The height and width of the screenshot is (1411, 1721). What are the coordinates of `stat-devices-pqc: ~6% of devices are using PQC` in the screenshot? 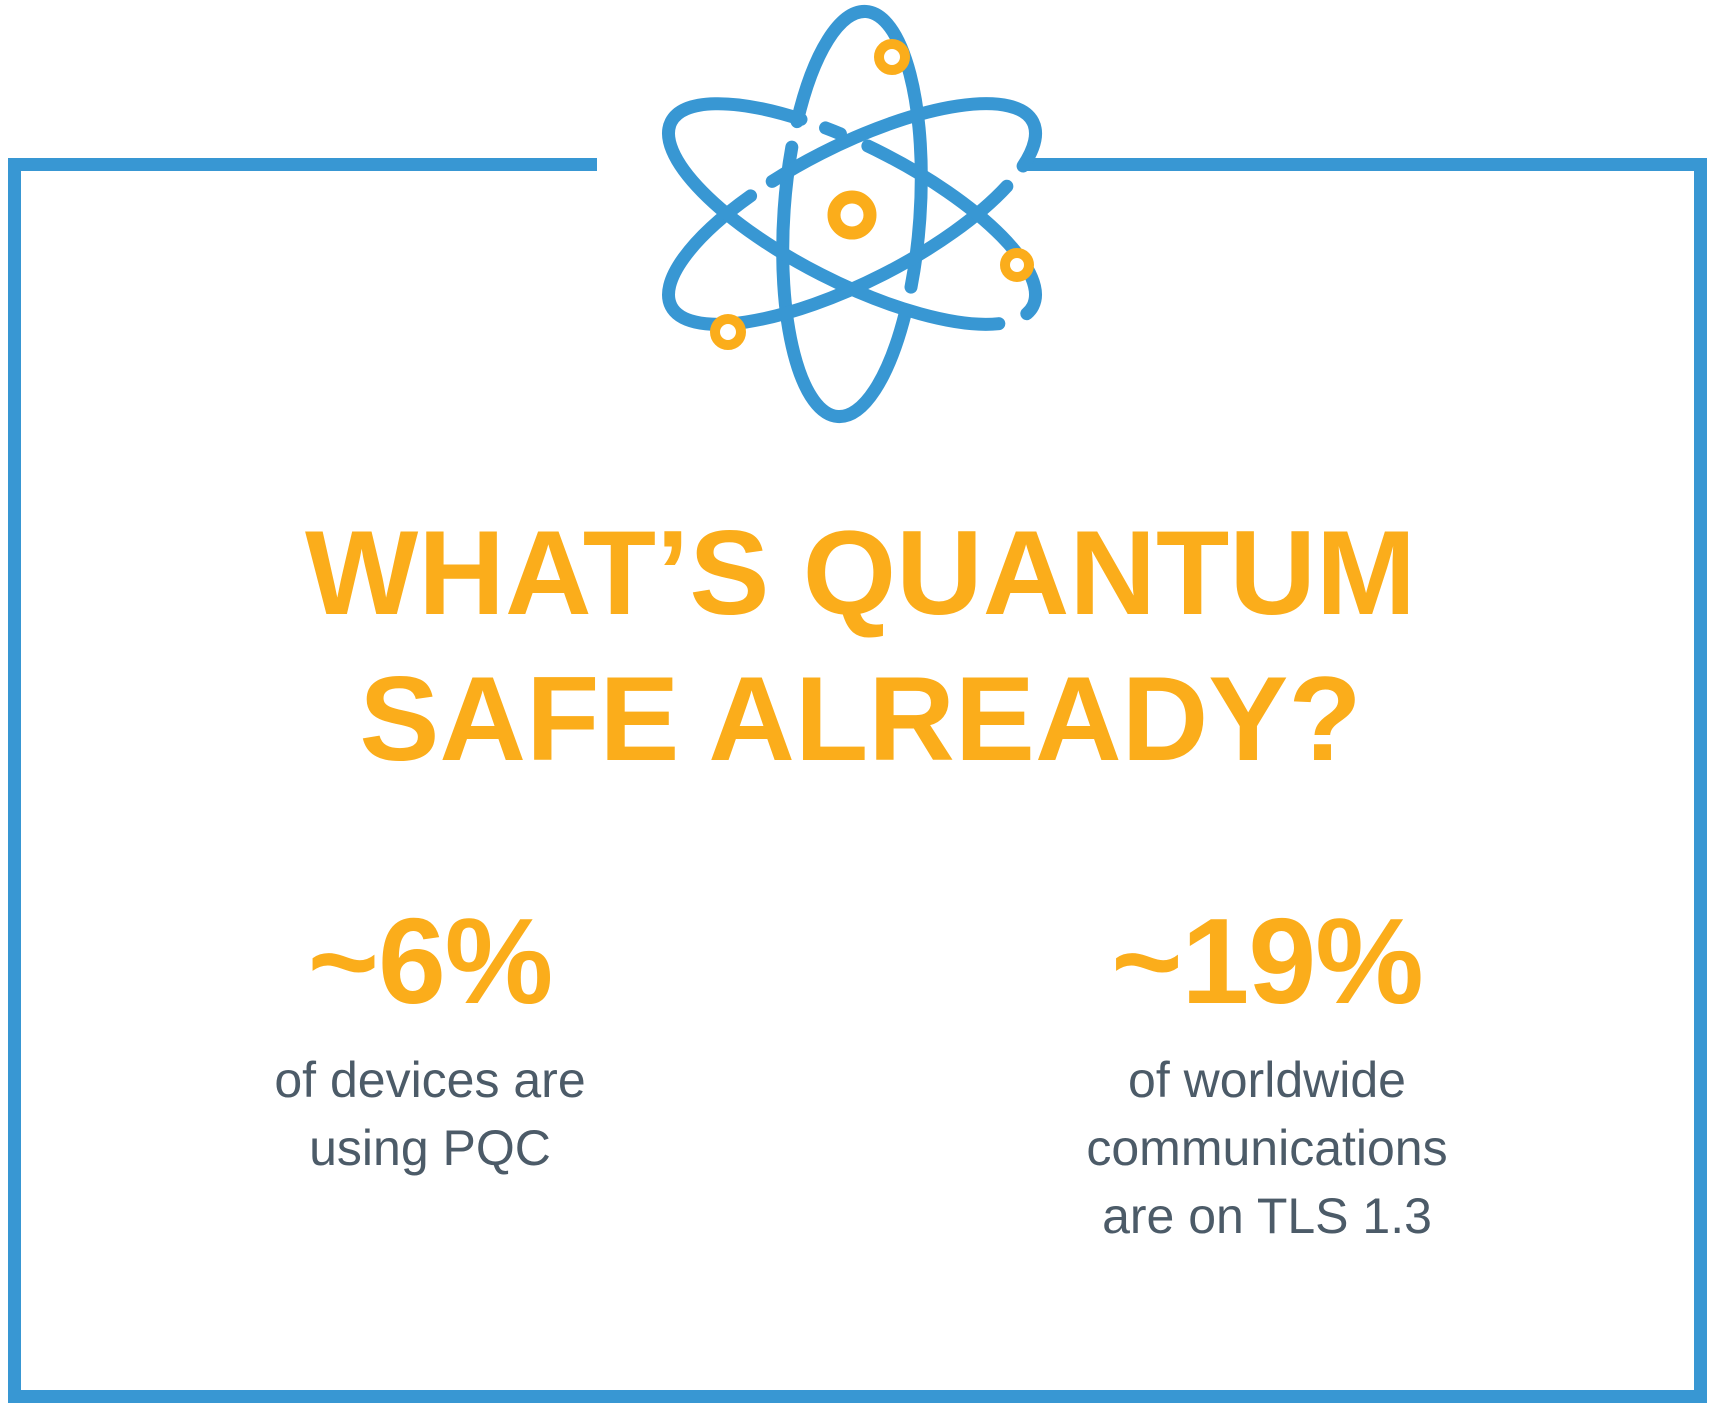 It's located at (430, 1041).